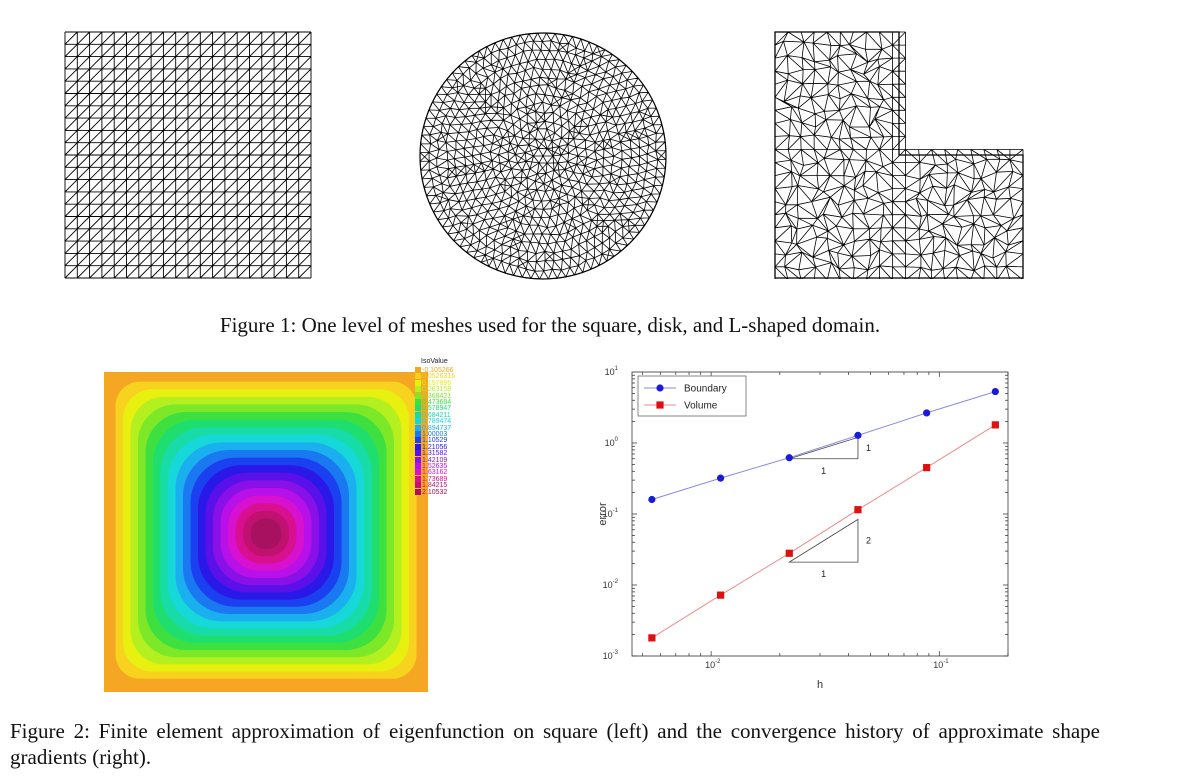  I want to click on isovalue-label: 1.73689, so click(435, 479).